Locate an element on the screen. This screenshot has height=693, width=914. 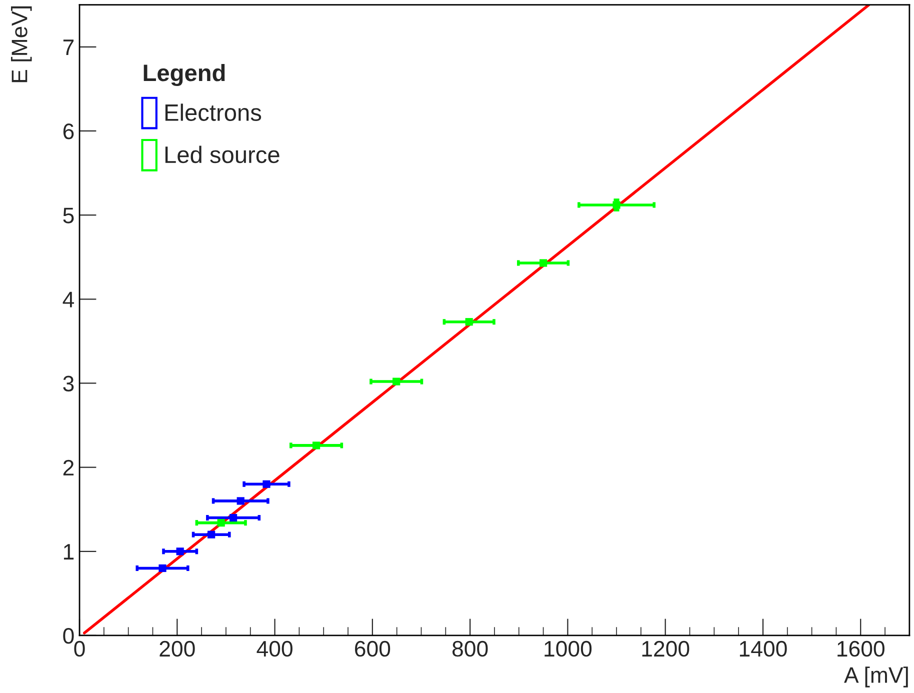
x-tick-label: 1400 is located at coordinates (763, 648).